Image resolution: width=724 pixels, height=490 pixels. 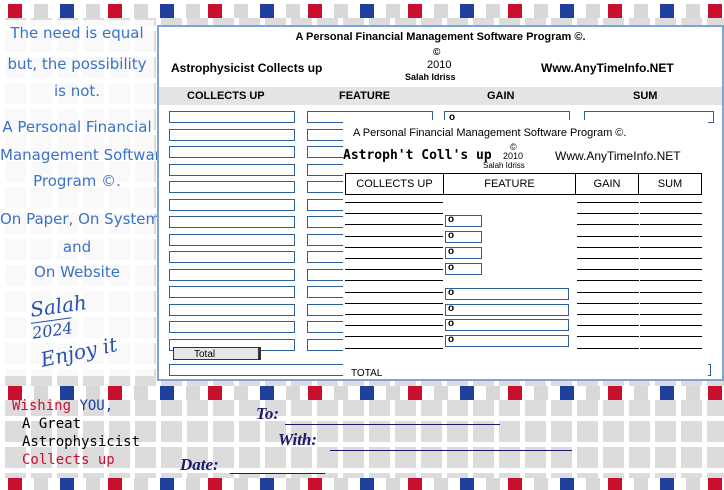 I want to click on date-label: Date:, so click(x=199, y=464).